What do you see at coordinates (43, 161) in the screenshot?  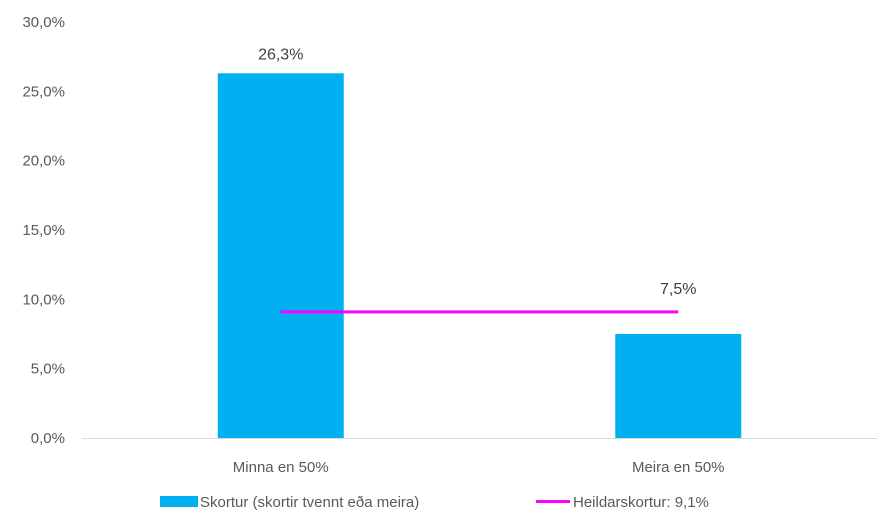 I see `y-tick-label: 20,0%` at bounding box center [43, 161].